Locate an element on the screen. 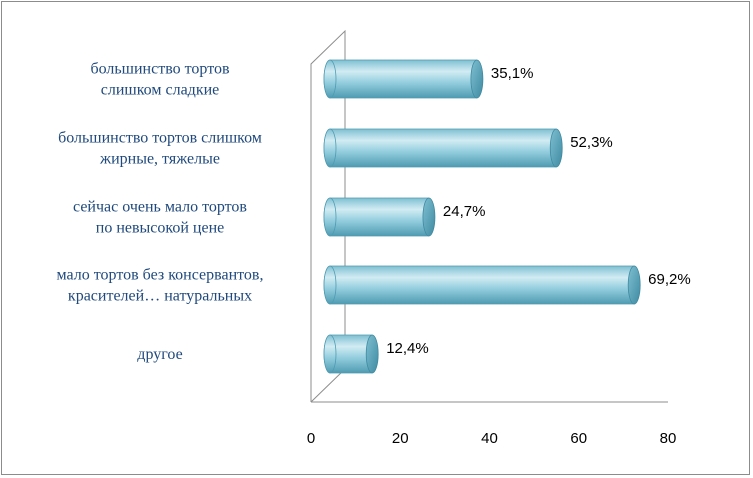 This screenshot has height=478, width=753. x-tick-label: 40 is located at coordinates (489, 438).